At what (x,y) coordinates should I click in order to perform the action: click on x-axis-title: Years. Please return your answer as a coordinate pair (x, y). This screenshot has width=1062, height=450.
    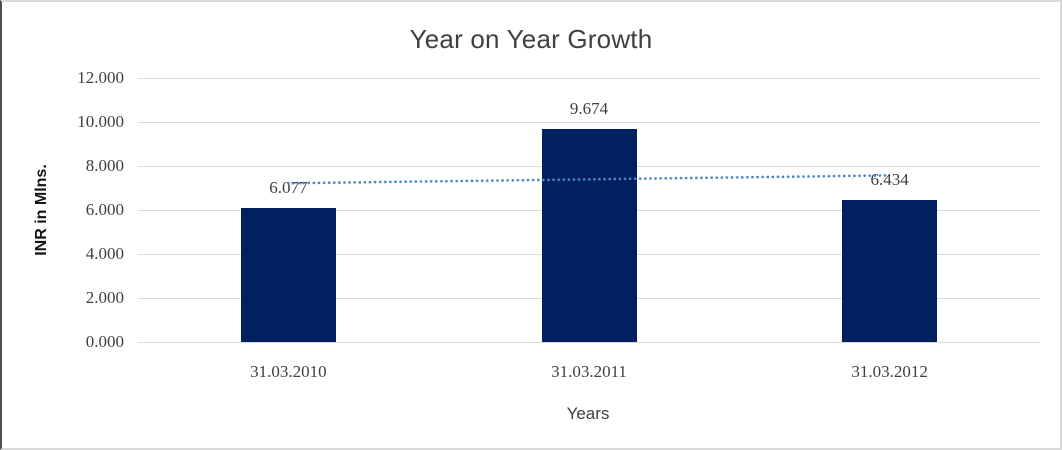
    Looking at the image, I should click on (588, 413).